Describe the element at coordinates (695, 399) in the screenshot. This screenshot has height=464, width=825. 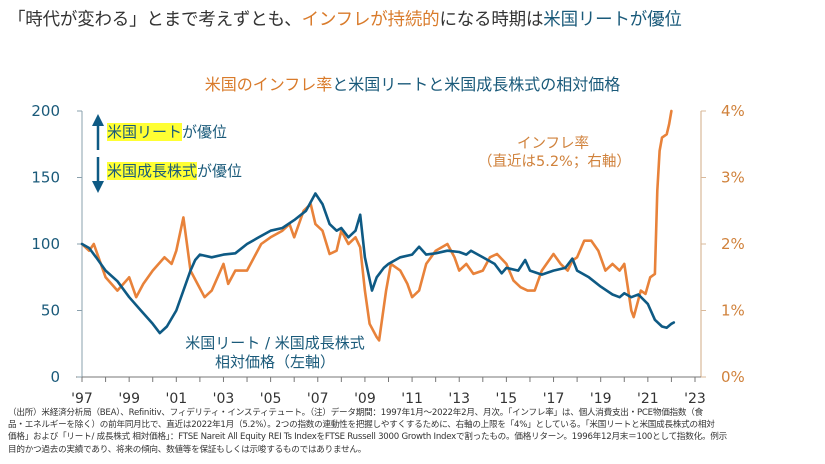
I see `x-tick-label: '23` at that location.